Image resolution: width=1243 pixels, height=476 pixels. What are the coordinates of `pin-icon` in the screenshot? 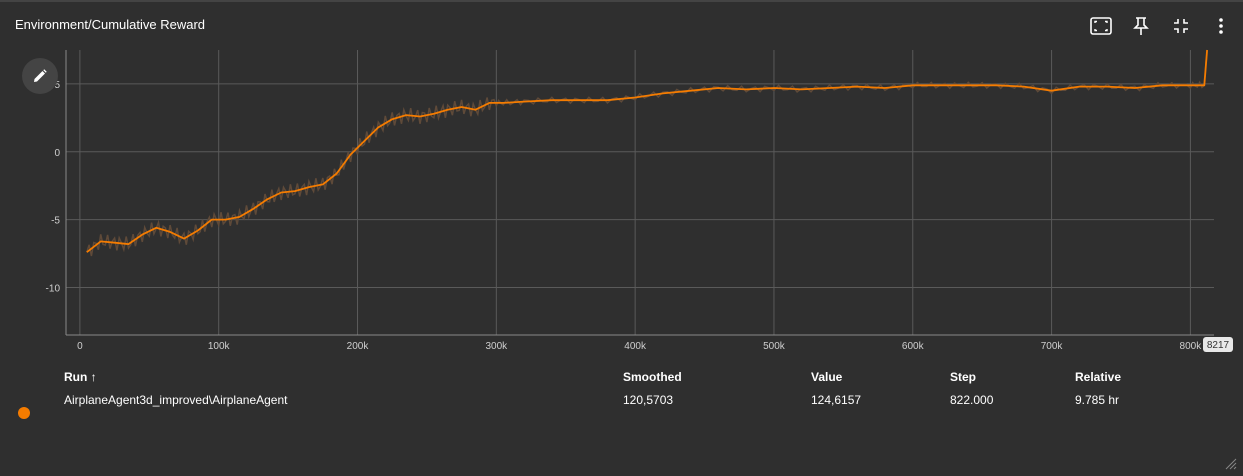 It's located at (1141, 26).